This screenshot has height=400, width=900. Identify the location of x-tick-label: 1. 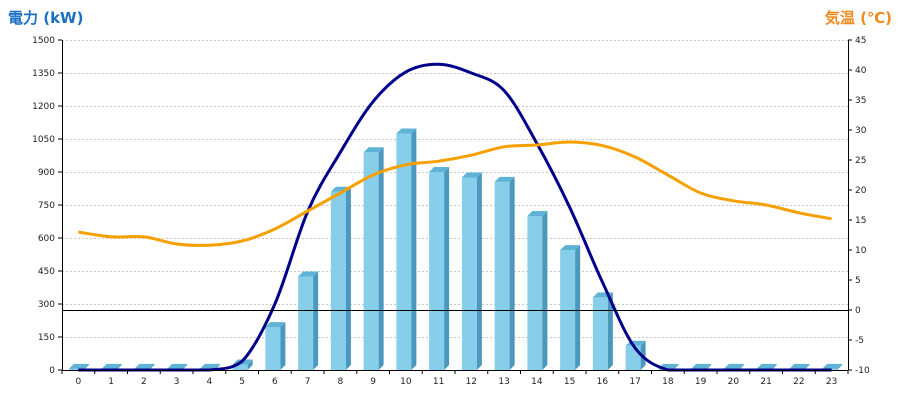
(111, 382).